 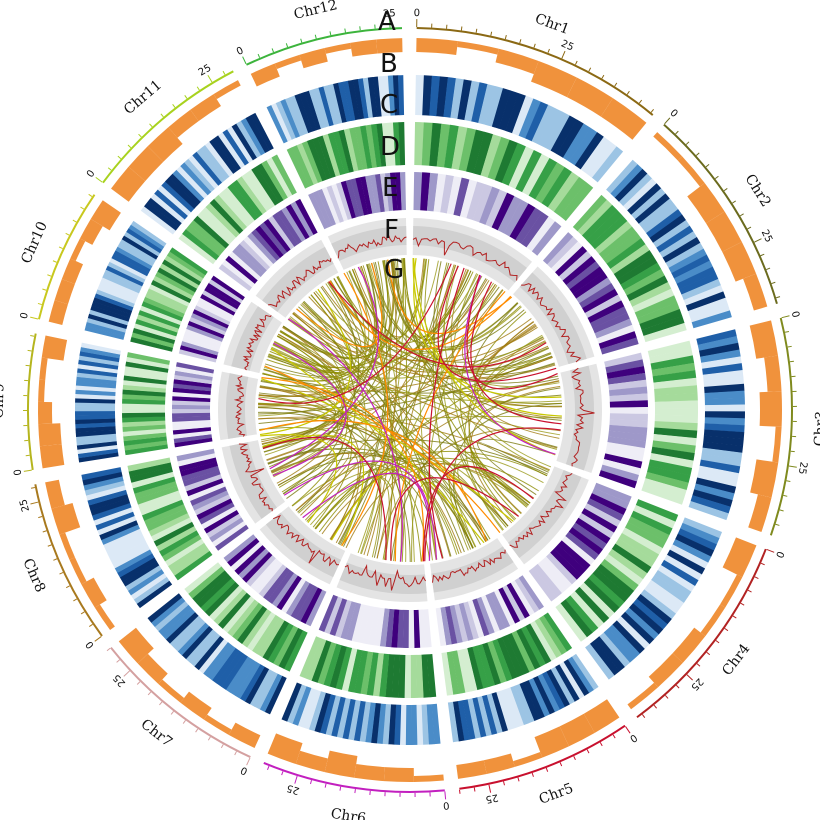 I want to click on tick-chr1, so click(x=640, y=101).